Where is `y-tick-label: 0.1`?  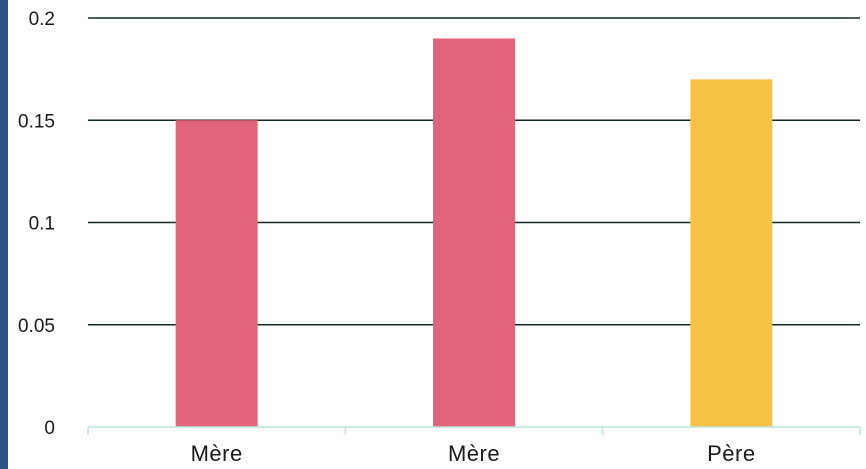 y-tick-label: 0.1 is located at coordinates (42, 224).